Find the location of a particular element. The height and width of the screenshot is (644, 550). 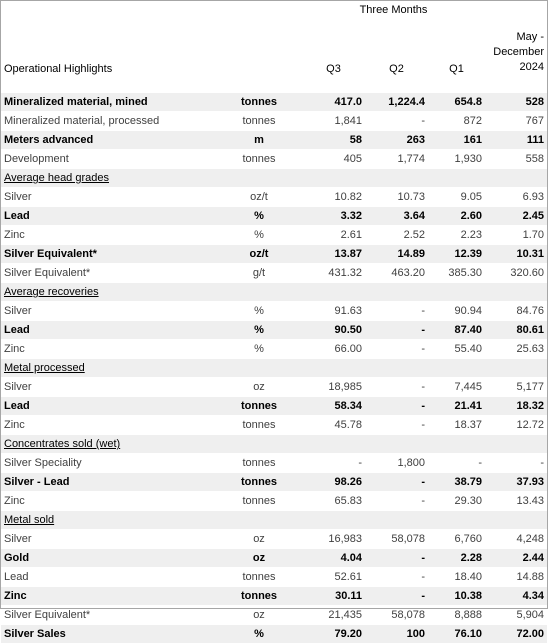

q1-value: 2.28 is located at coordinates (456, 558).